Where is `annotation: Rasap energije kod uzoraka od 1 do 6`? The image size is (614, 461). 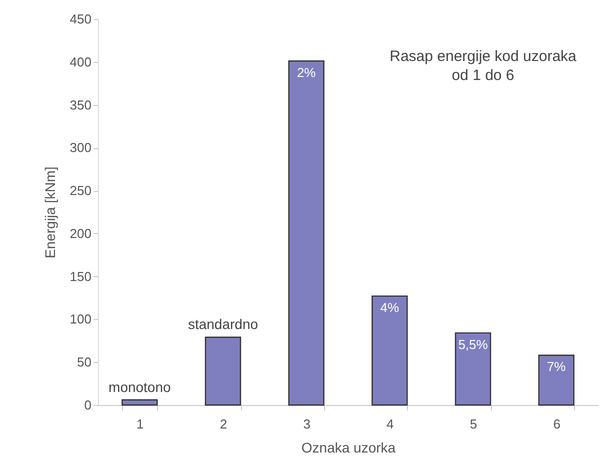 annotation: Rasap energije kod uzoraka od 1 do 6 is located at coordinates (484, 66).